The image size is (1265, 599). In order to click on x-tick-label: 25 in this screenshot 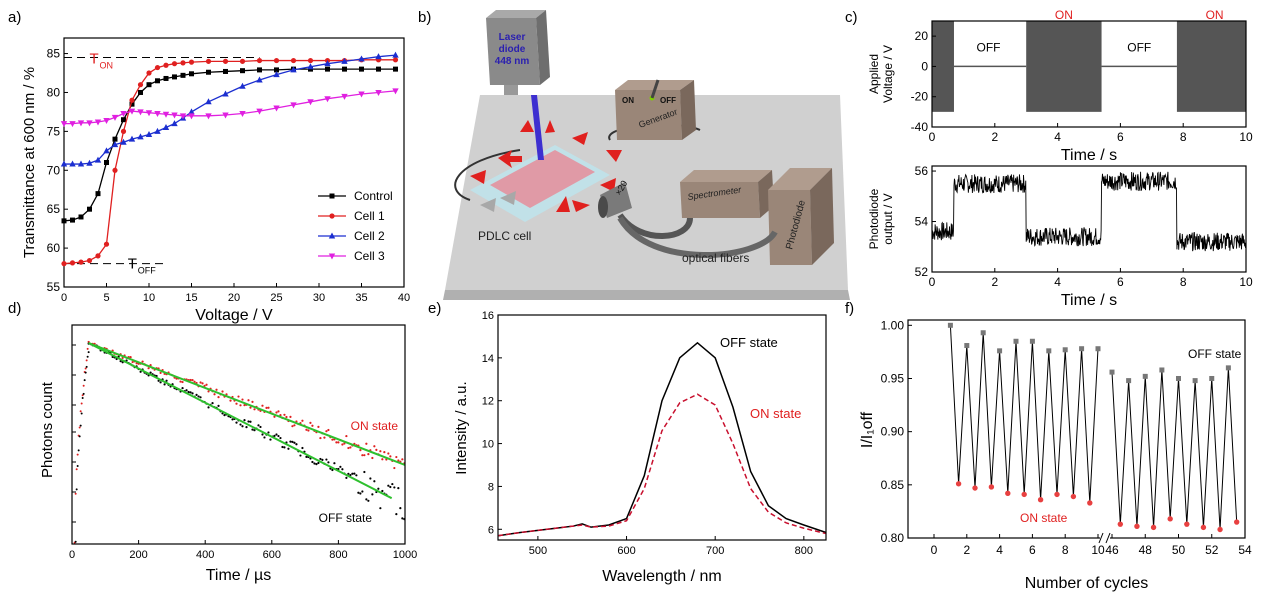, I will do `click(276, 298)`.